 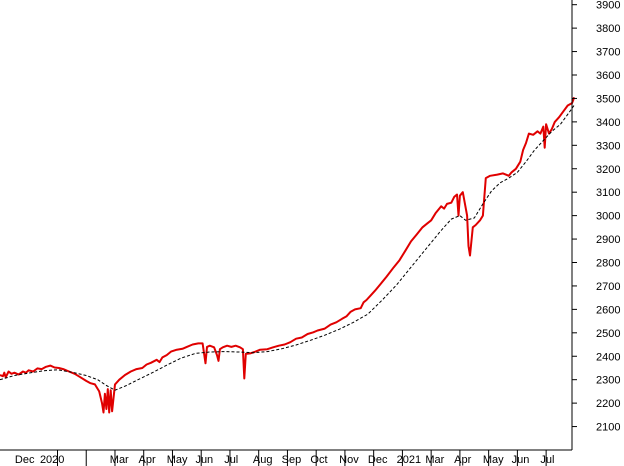 I want to click on y-tick-label: 3100, so click(x=608, y=193).